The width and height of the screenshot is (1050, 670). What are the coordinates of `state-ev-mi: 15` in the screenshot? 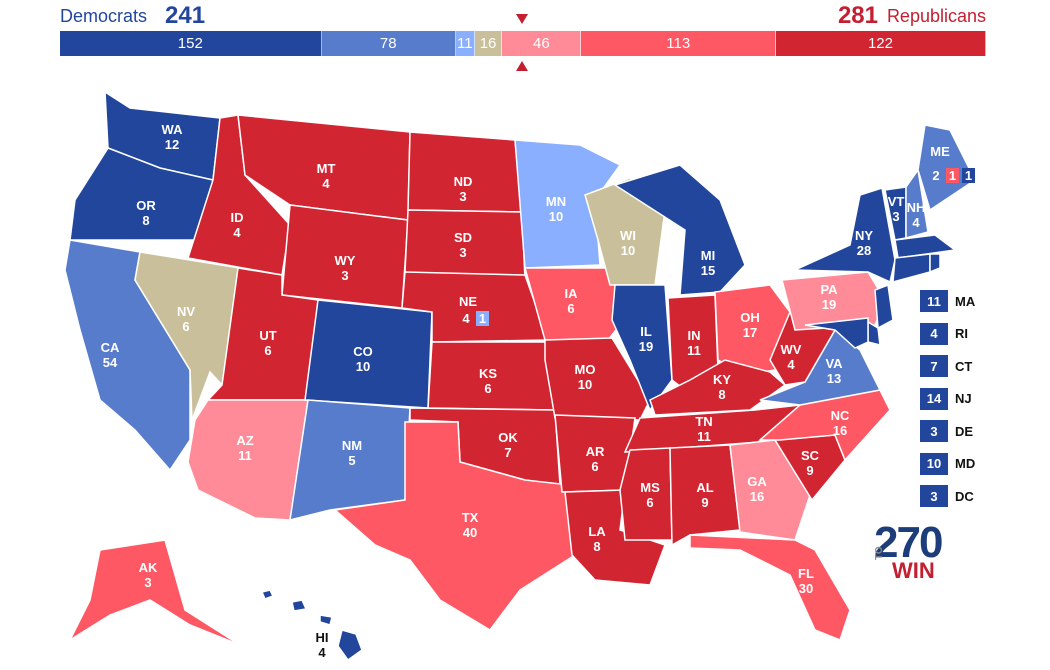 It's located at (708, 270).